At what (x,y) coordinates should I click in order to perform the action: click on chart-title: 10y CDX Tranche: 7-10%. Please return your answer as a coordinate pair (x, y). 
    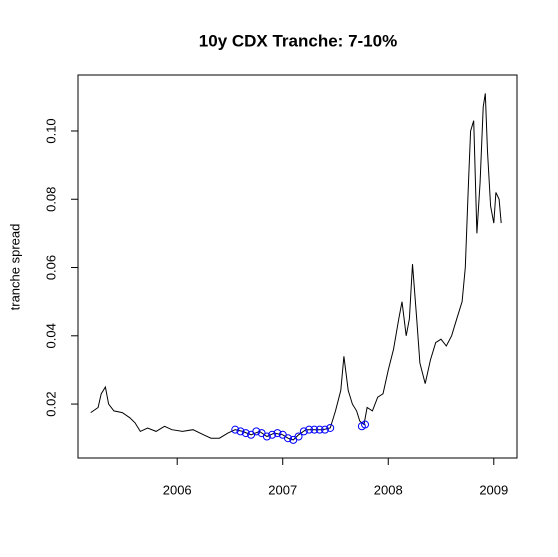
    Looking at the image, I should click on (298, 40).